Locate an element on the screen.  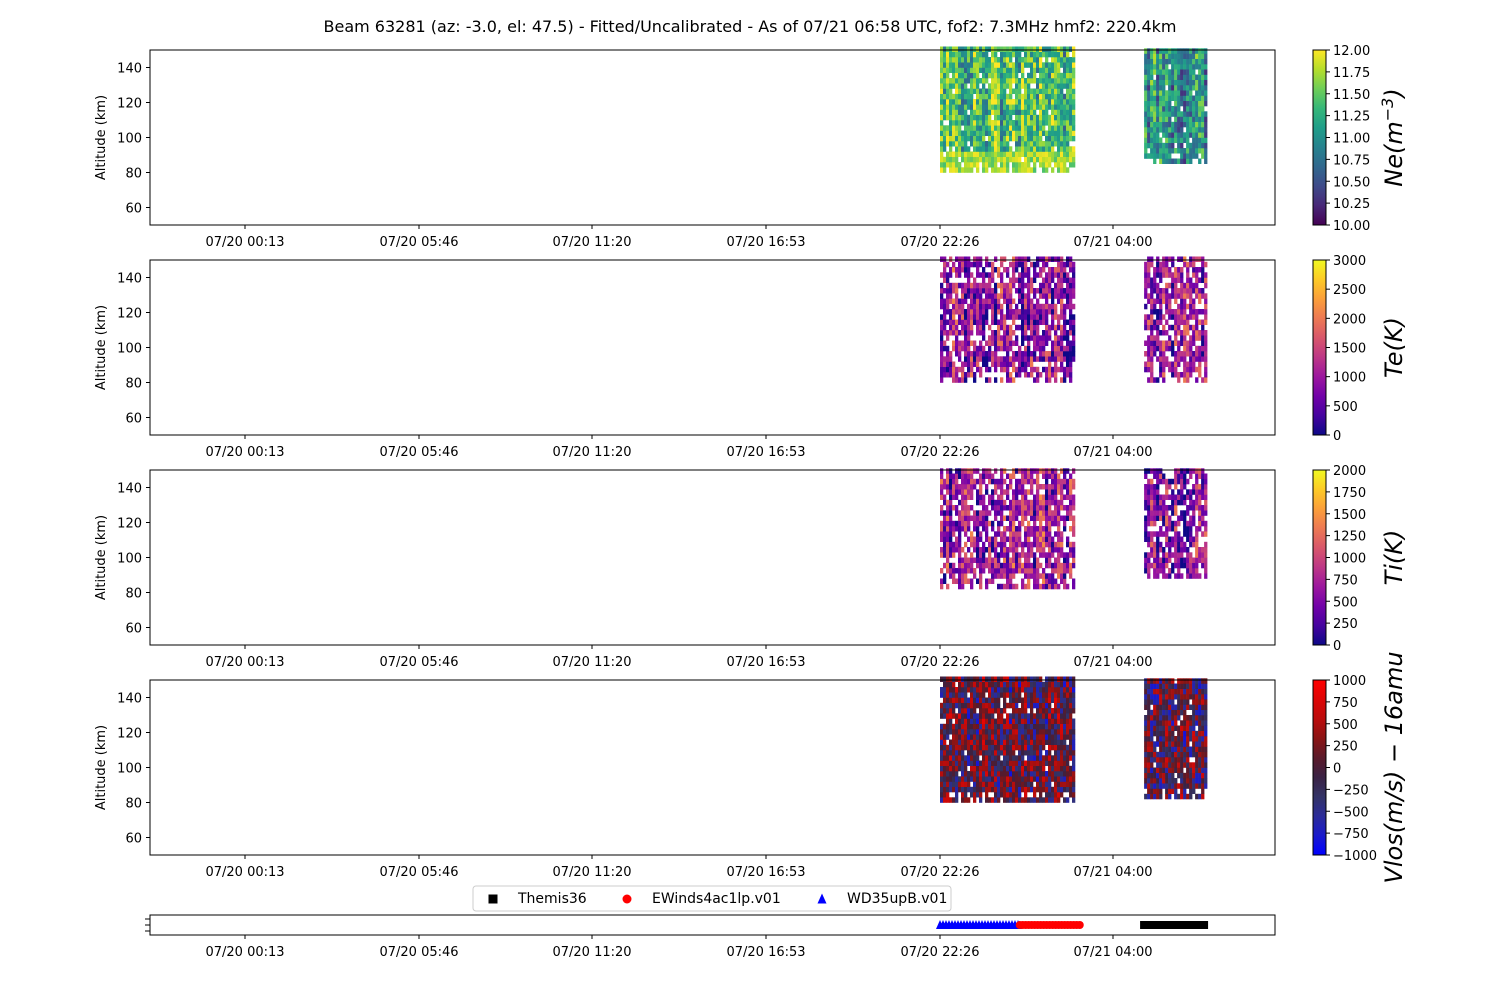
colorbar-tick-label: 2500 is located at coordinates (1349, 290).